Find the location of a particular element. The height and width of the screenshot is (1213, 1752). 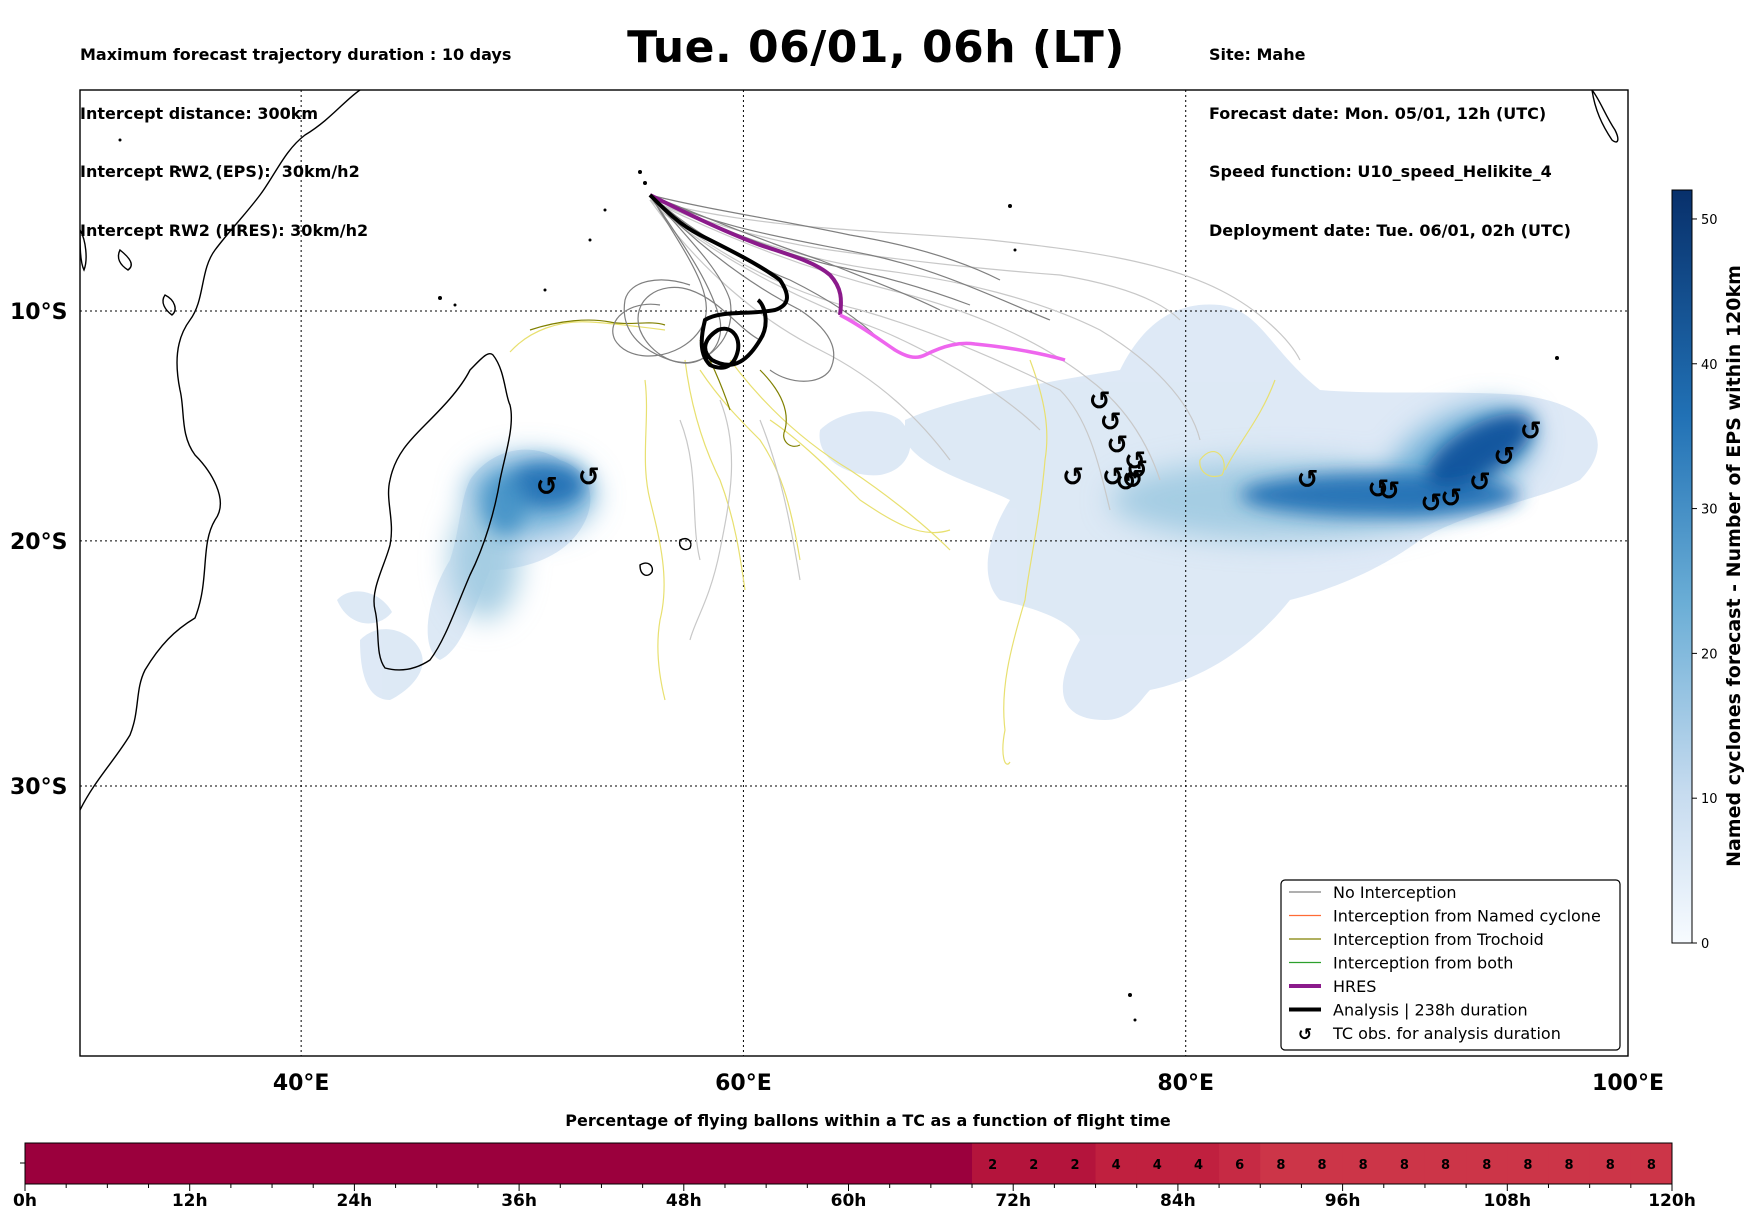

colorbar-tick-label: 50 is located at coordinates (1709, 220).